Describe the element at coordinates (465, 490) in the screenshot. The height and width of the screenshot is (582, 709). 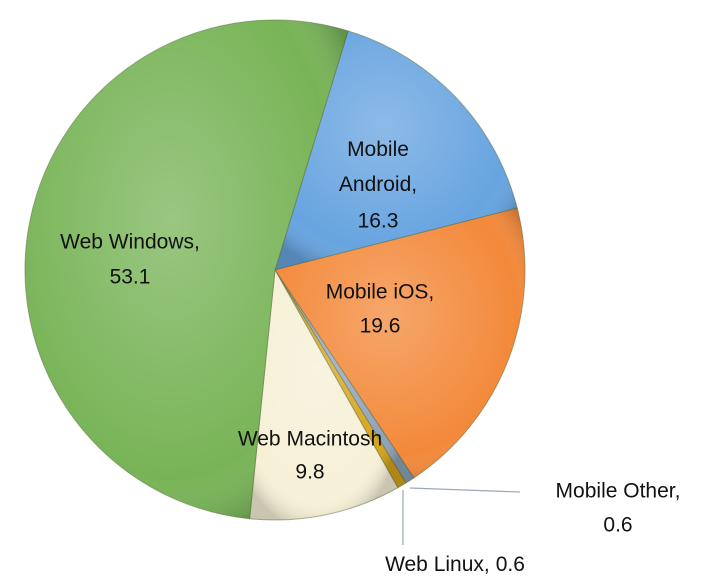
I see `leader-line` at that location.